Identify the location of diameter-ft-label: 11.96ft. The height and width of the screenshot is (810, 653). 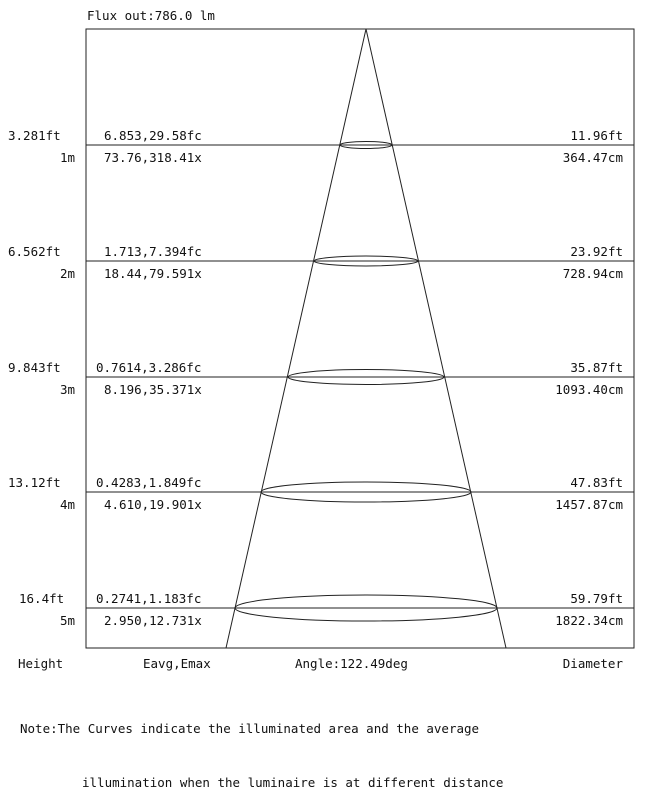
(596, 135).